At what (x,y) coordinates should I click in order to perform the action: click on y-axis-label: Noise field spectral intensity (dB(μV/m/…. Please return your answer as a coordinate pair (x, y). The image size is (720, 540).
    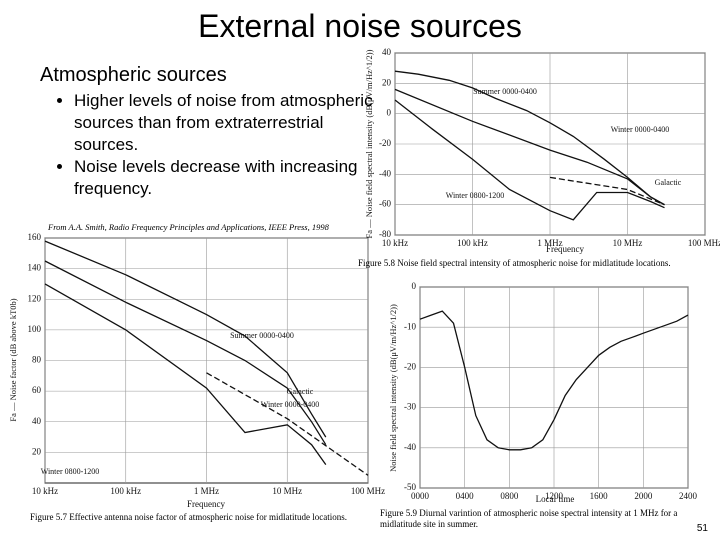
    Looking at the image, I should click on (393, 388).